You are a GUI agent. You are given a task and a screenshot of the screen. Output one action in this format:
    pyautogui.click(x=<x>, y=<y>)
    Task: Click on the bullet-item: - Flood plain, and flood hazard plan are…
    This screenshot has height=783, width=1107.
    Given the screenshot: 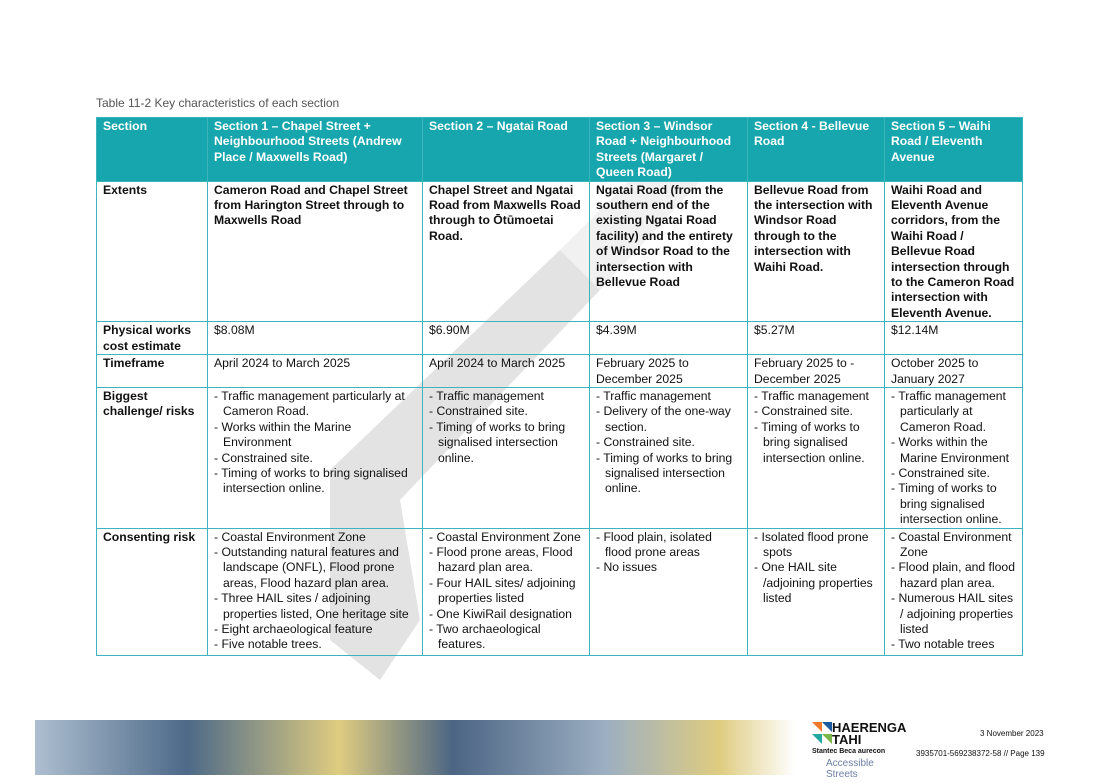 What is the action you would take?
    pyautogui.click(x=953, y=575)
    